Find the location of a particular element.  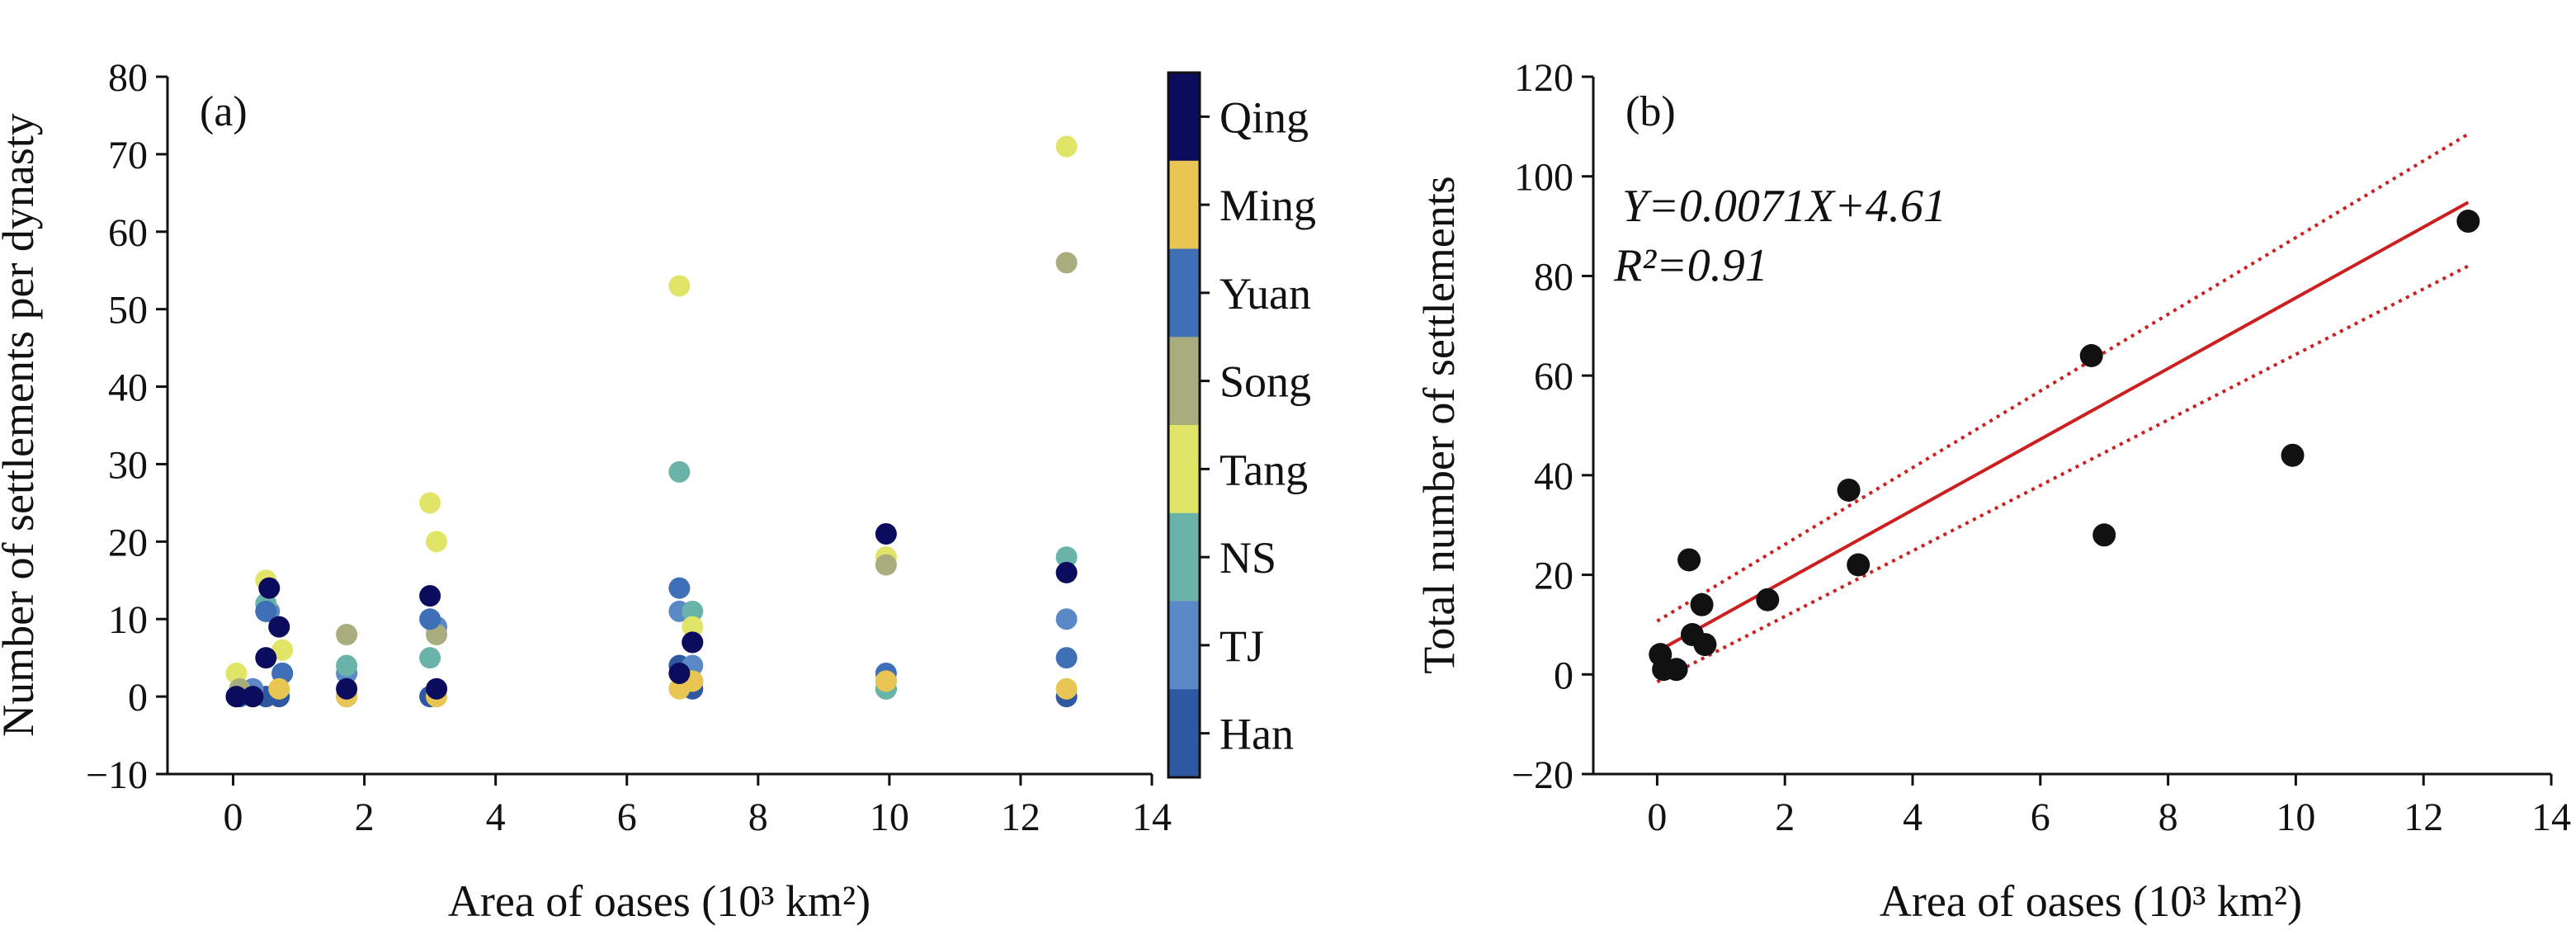

a-y-tick-label: 50 is located at coordinates (128, 311).